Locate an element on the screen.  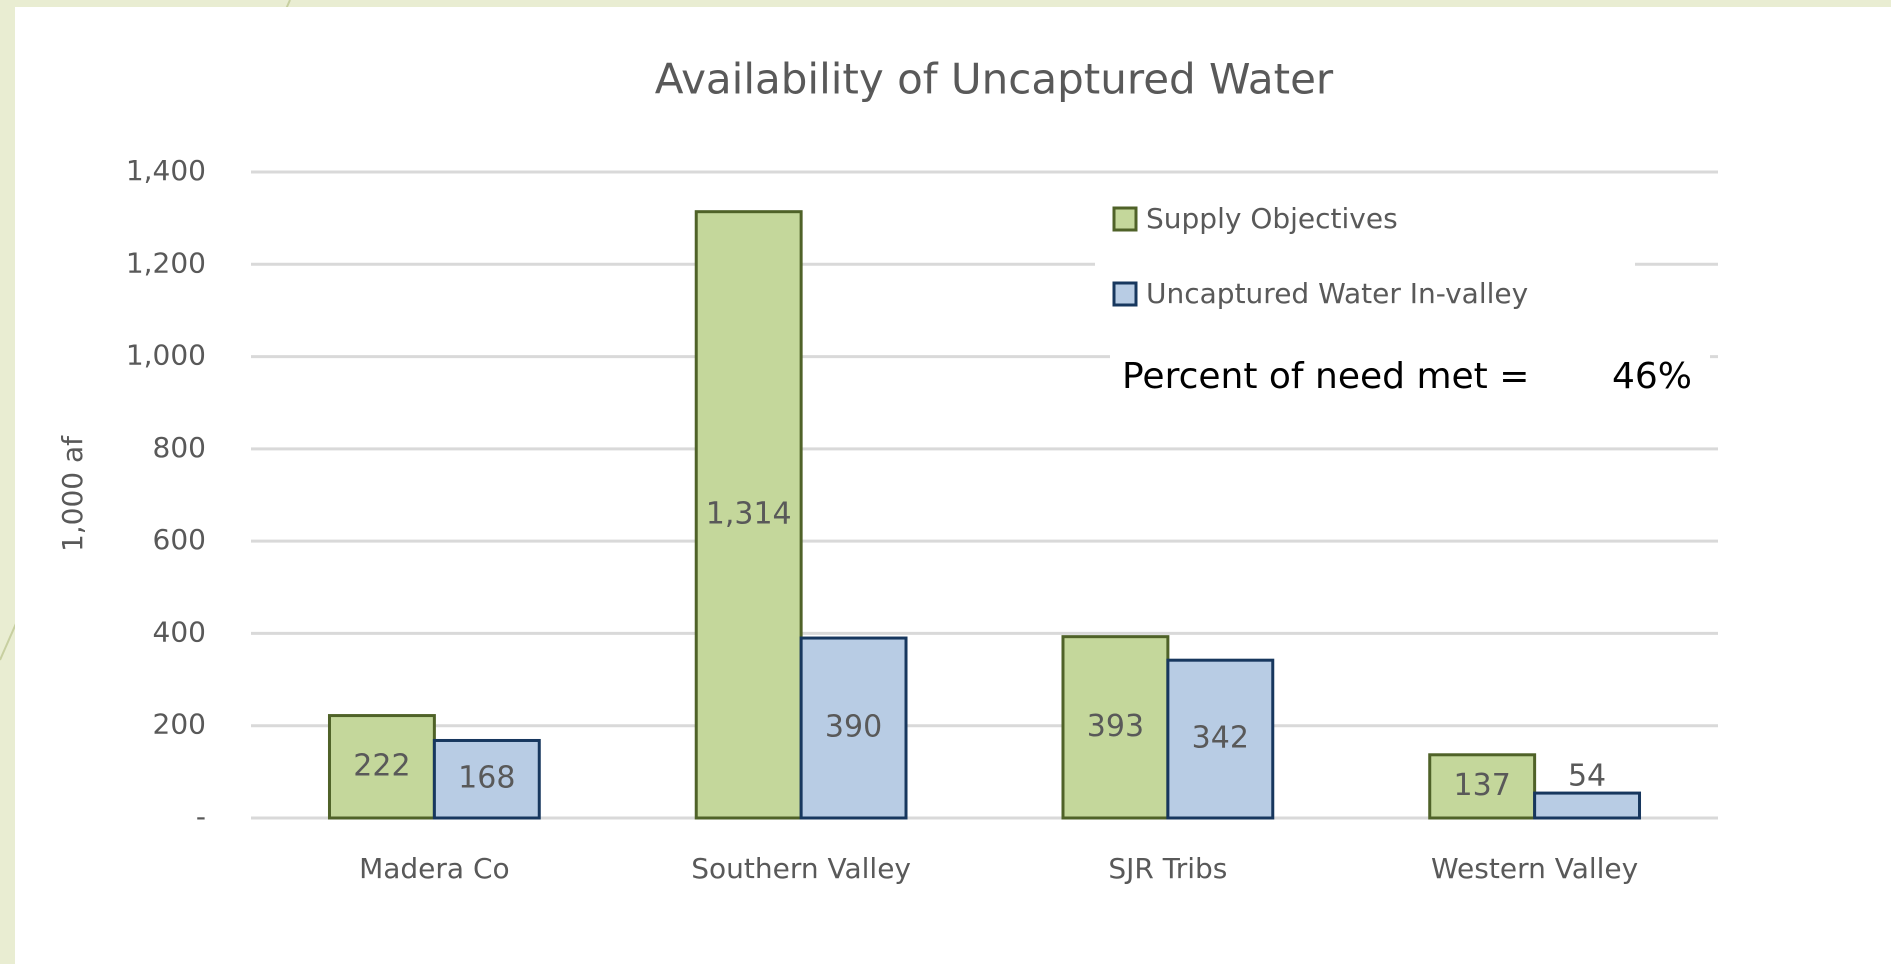
x-tick-label: Western Valley is located at coordinates (1534, 868).